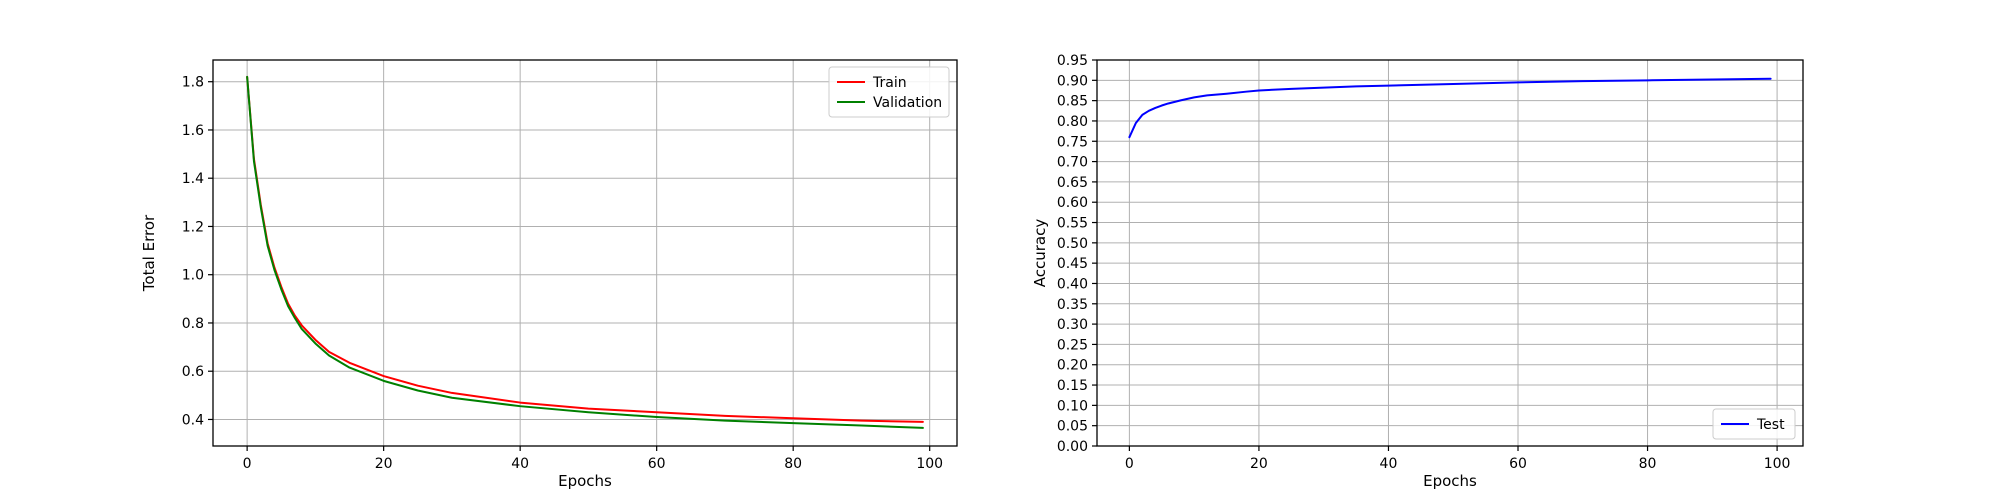  I want to click on y-tick-label: 0.4, so click(193, 420).